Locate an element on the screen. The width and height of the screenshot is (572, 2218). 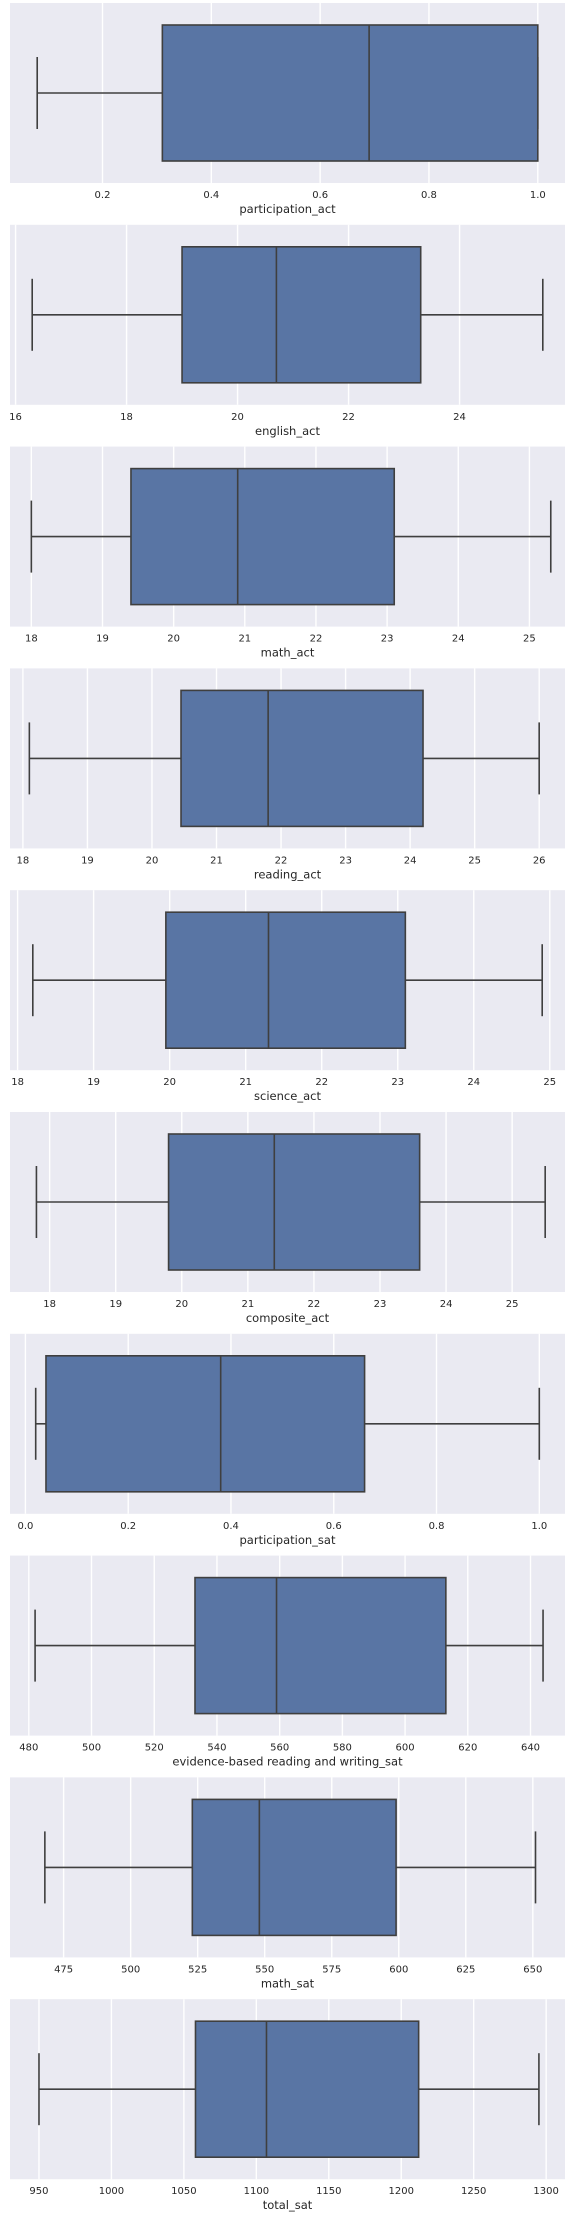
x-tick-label: 550 is located at coordinates (264, 1969).